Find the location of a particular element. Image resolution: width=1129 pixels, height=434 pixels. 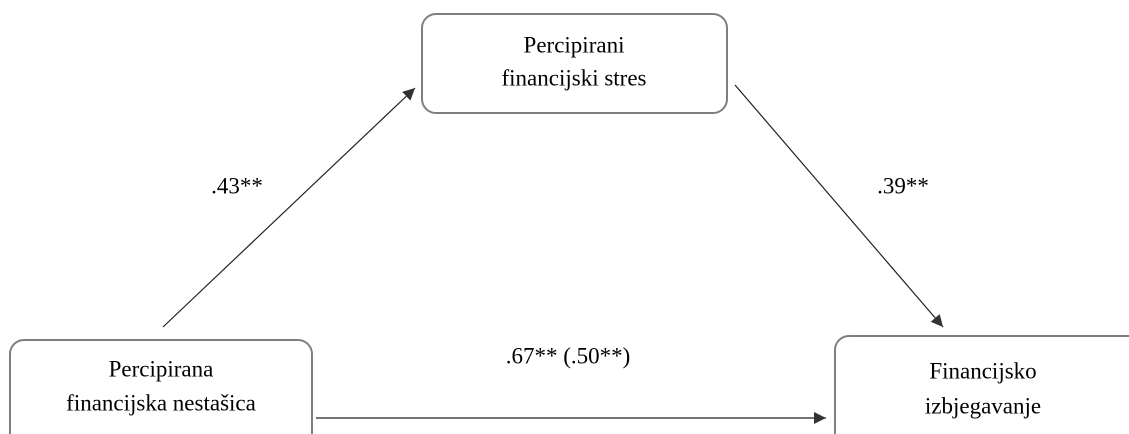

node-label: Financijsko is located at coordinates (982, 370).